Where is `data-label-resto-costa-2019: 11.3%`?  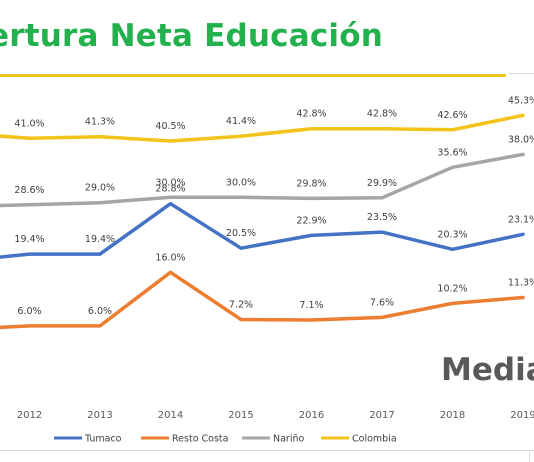 data-label-resto-costa-2019: 11.3% is located at coordinates (521, 283).